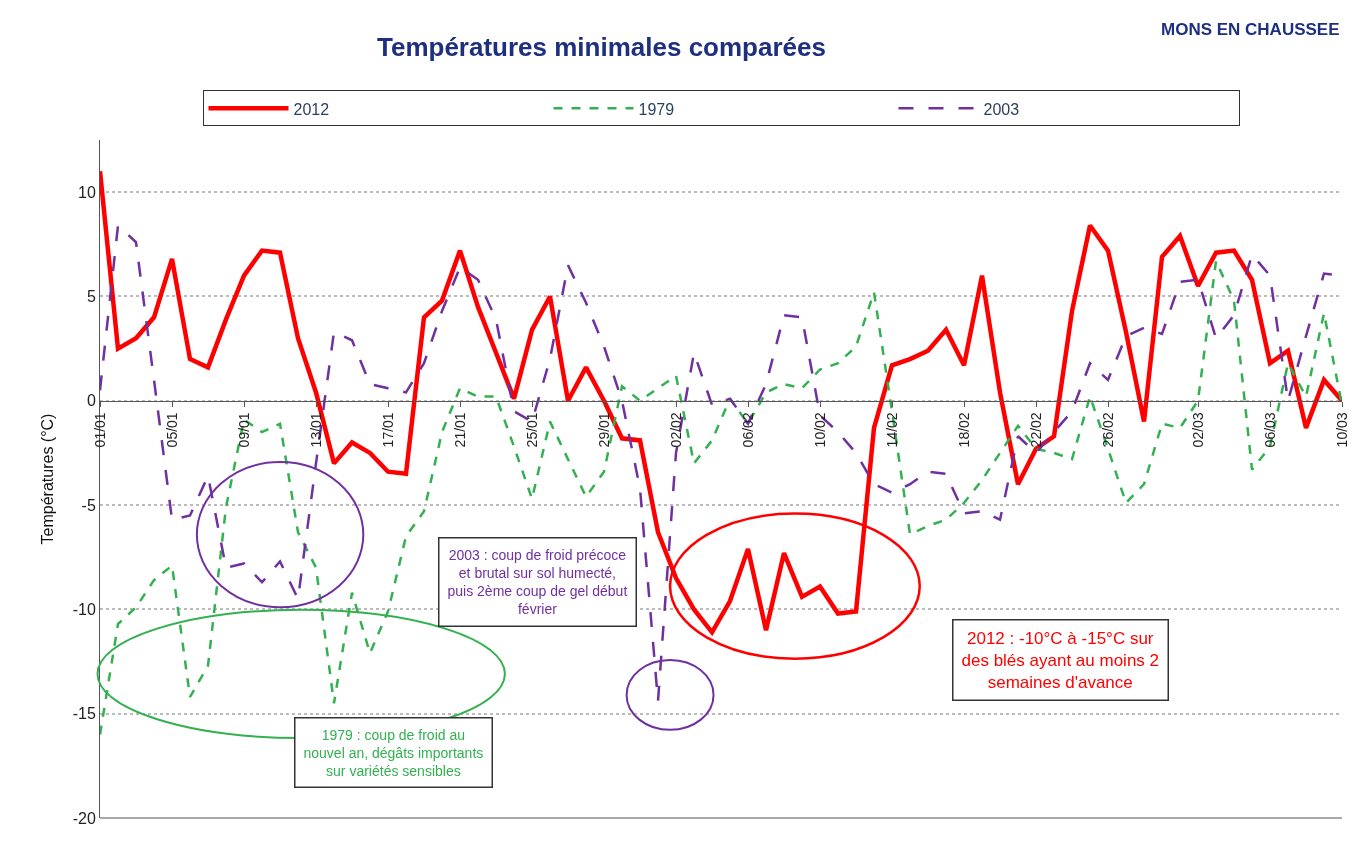  I want to click on x-tick-label: 02/02, so click(675, 430).